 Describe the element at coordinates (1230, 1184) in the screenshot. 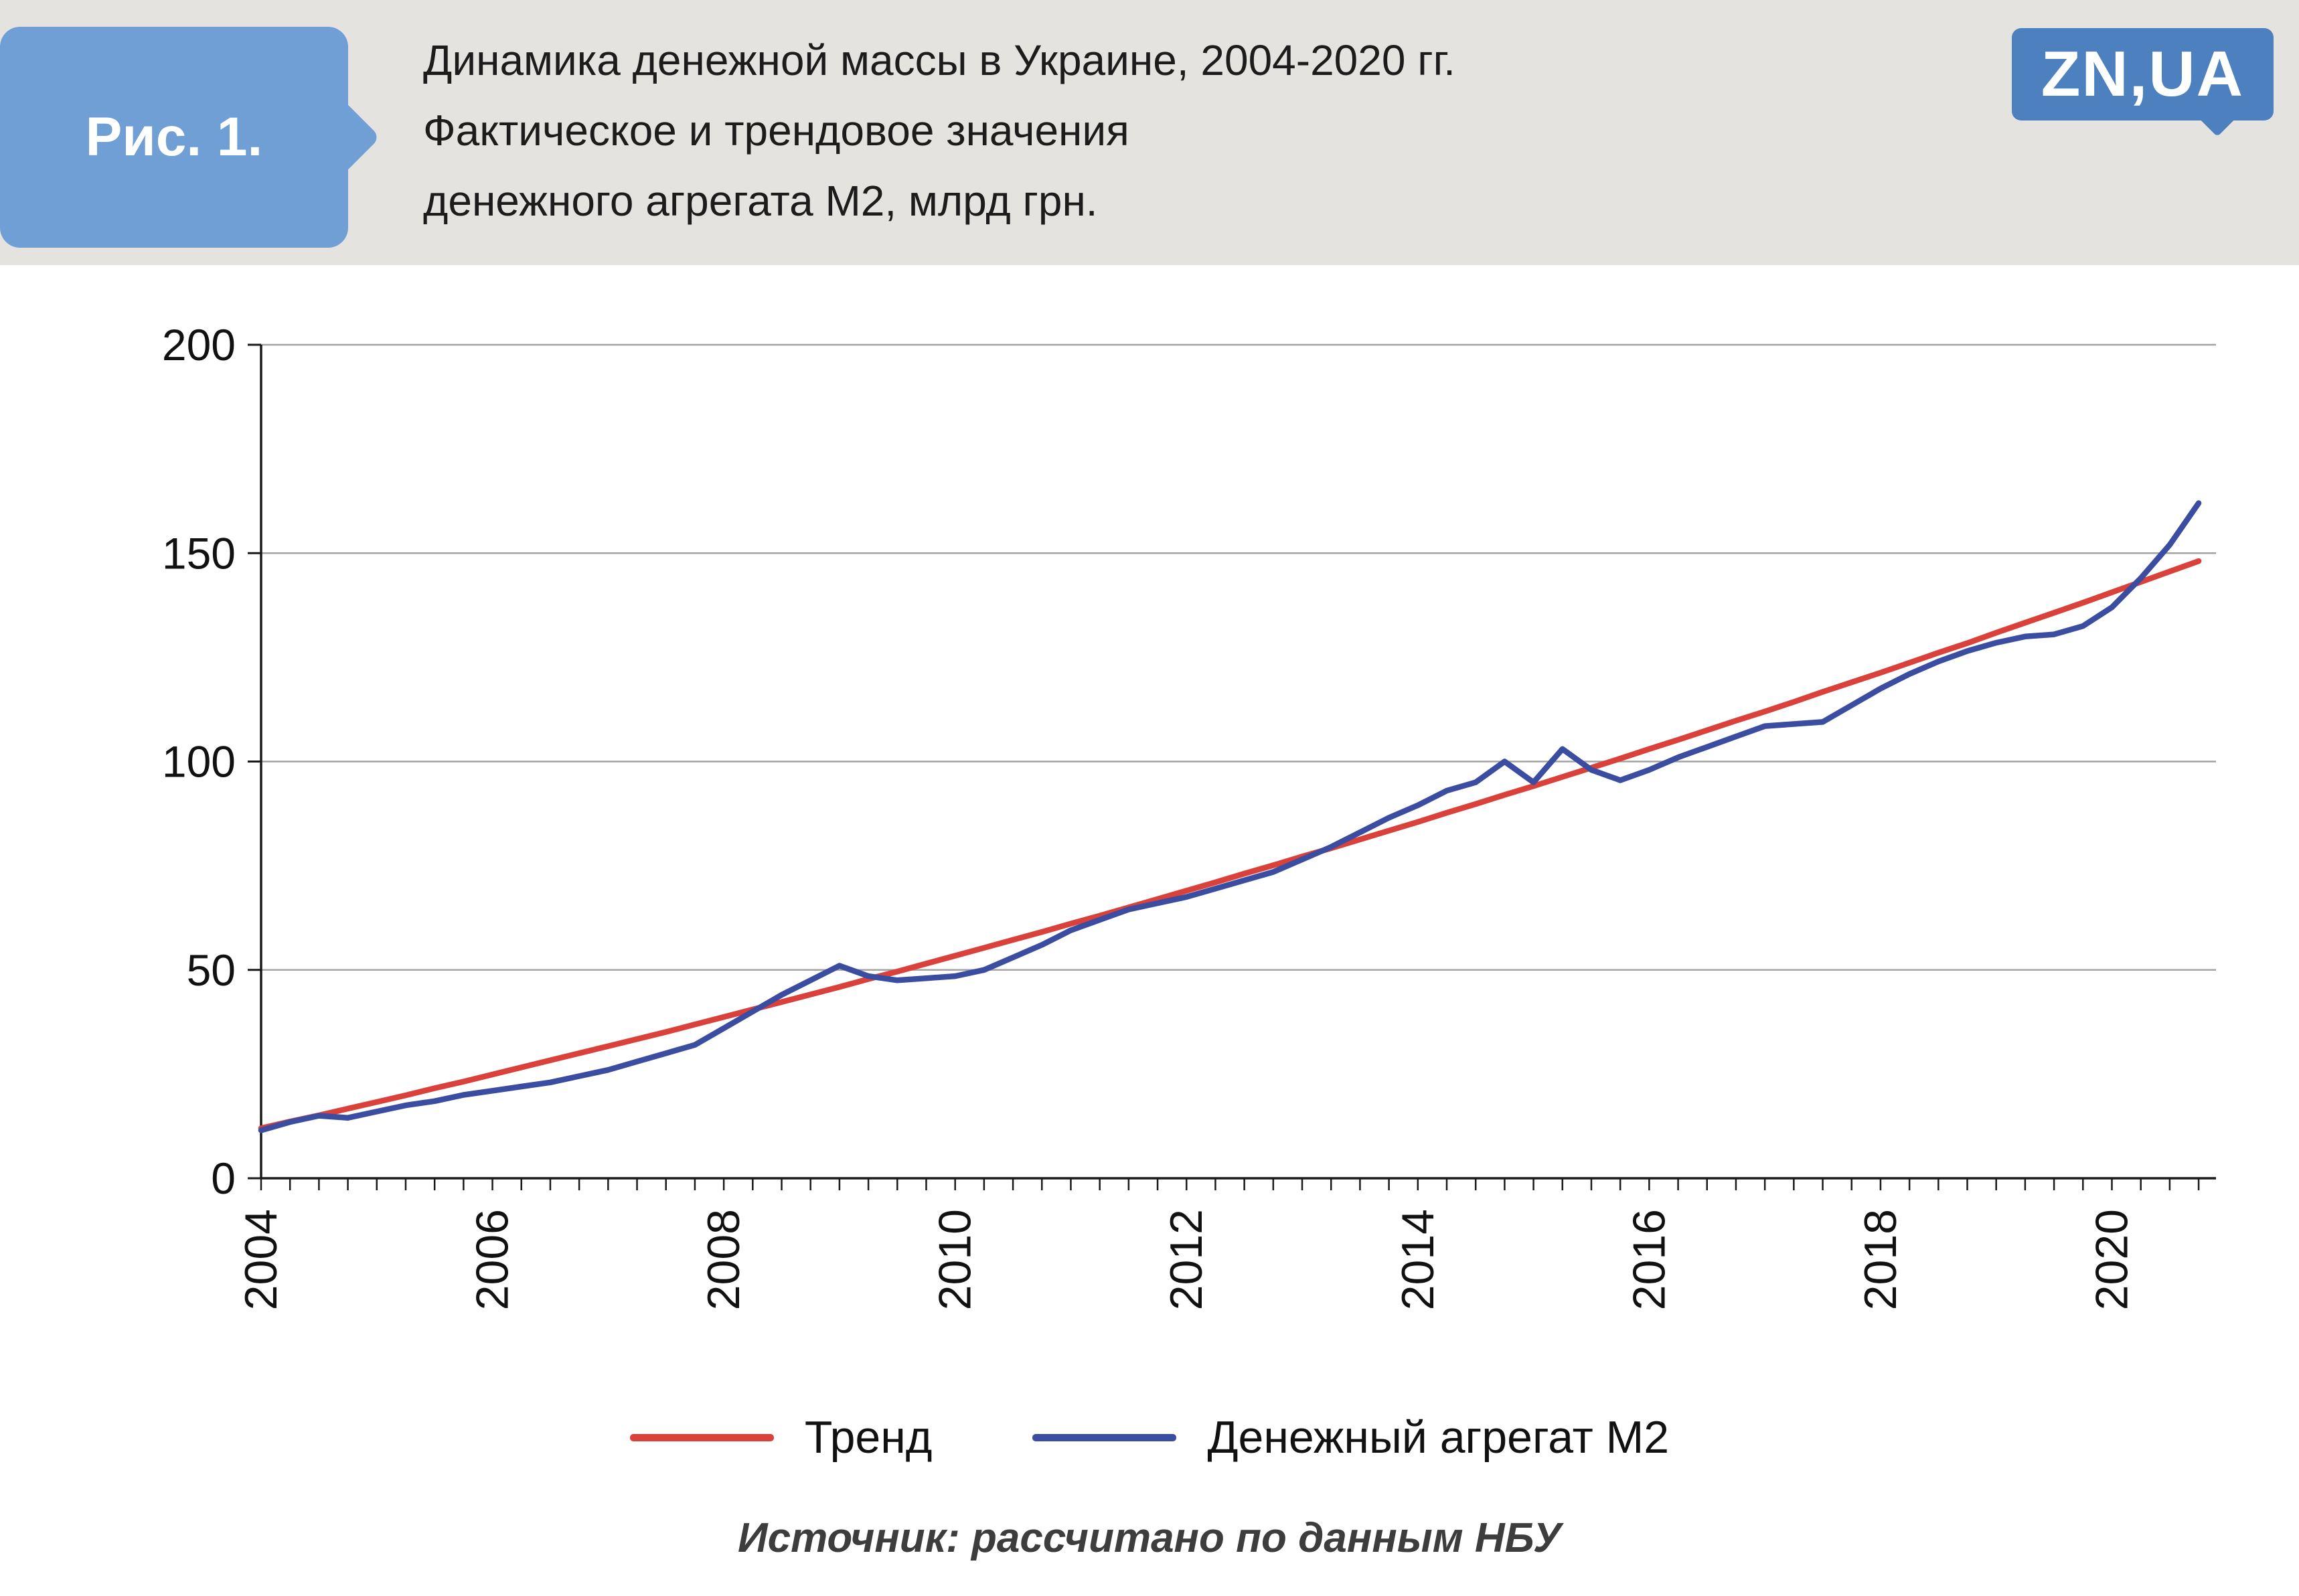

I see `x-axis-ticks` at that location.